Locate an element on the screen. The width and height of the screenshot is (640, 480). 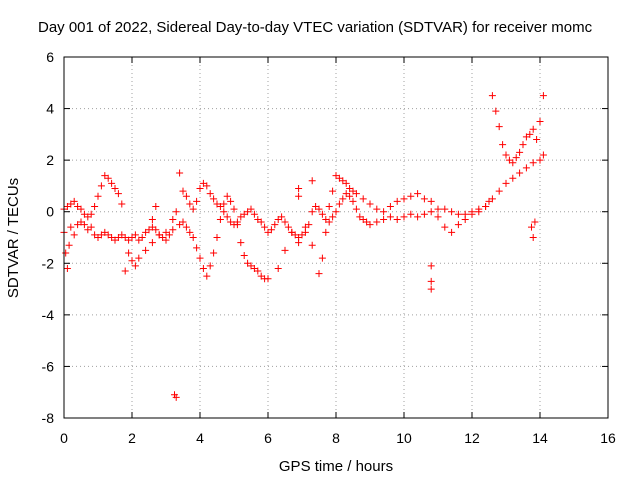
y-tick-label: -6 is located at coordinates (48, 366).